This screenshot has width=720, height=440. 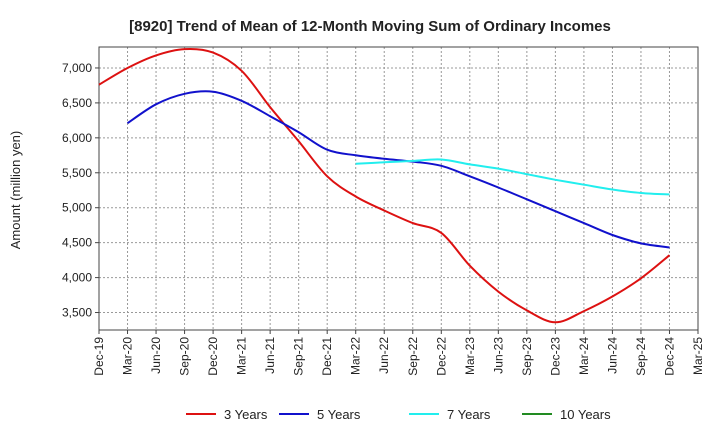 What do you see at coordinates (498, 355) in the screenshot?
I see `x-tick-label-14: Jun-23` at bounding box center [498, 355].